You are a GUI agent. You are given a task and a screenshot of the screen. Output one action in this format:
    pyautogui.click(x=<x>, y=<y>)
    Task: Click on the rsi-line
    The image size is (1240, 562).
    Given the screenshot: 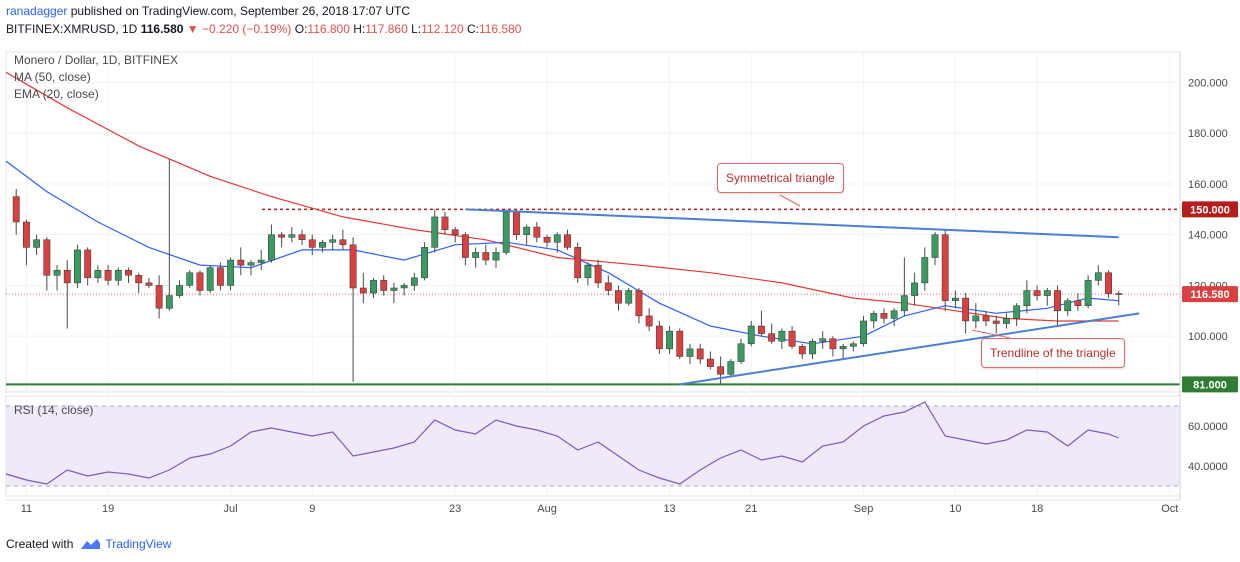 What is the action you would take?
    pyautogui.click(x=562, y=443)
    